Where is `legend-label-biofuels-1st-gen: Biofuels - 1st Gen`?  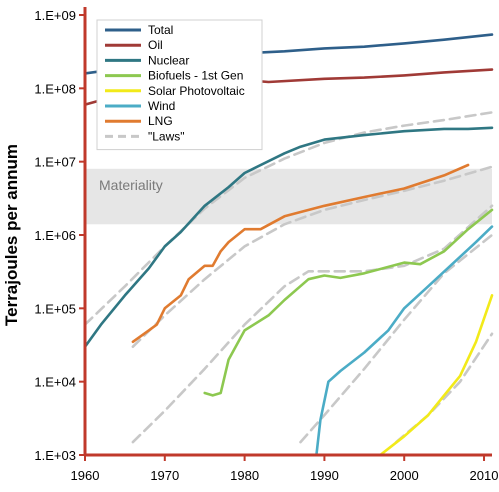
legend-label-biofuels-1st-gen: Biofuels - 1st Gen is located at coordinates (195, 76).